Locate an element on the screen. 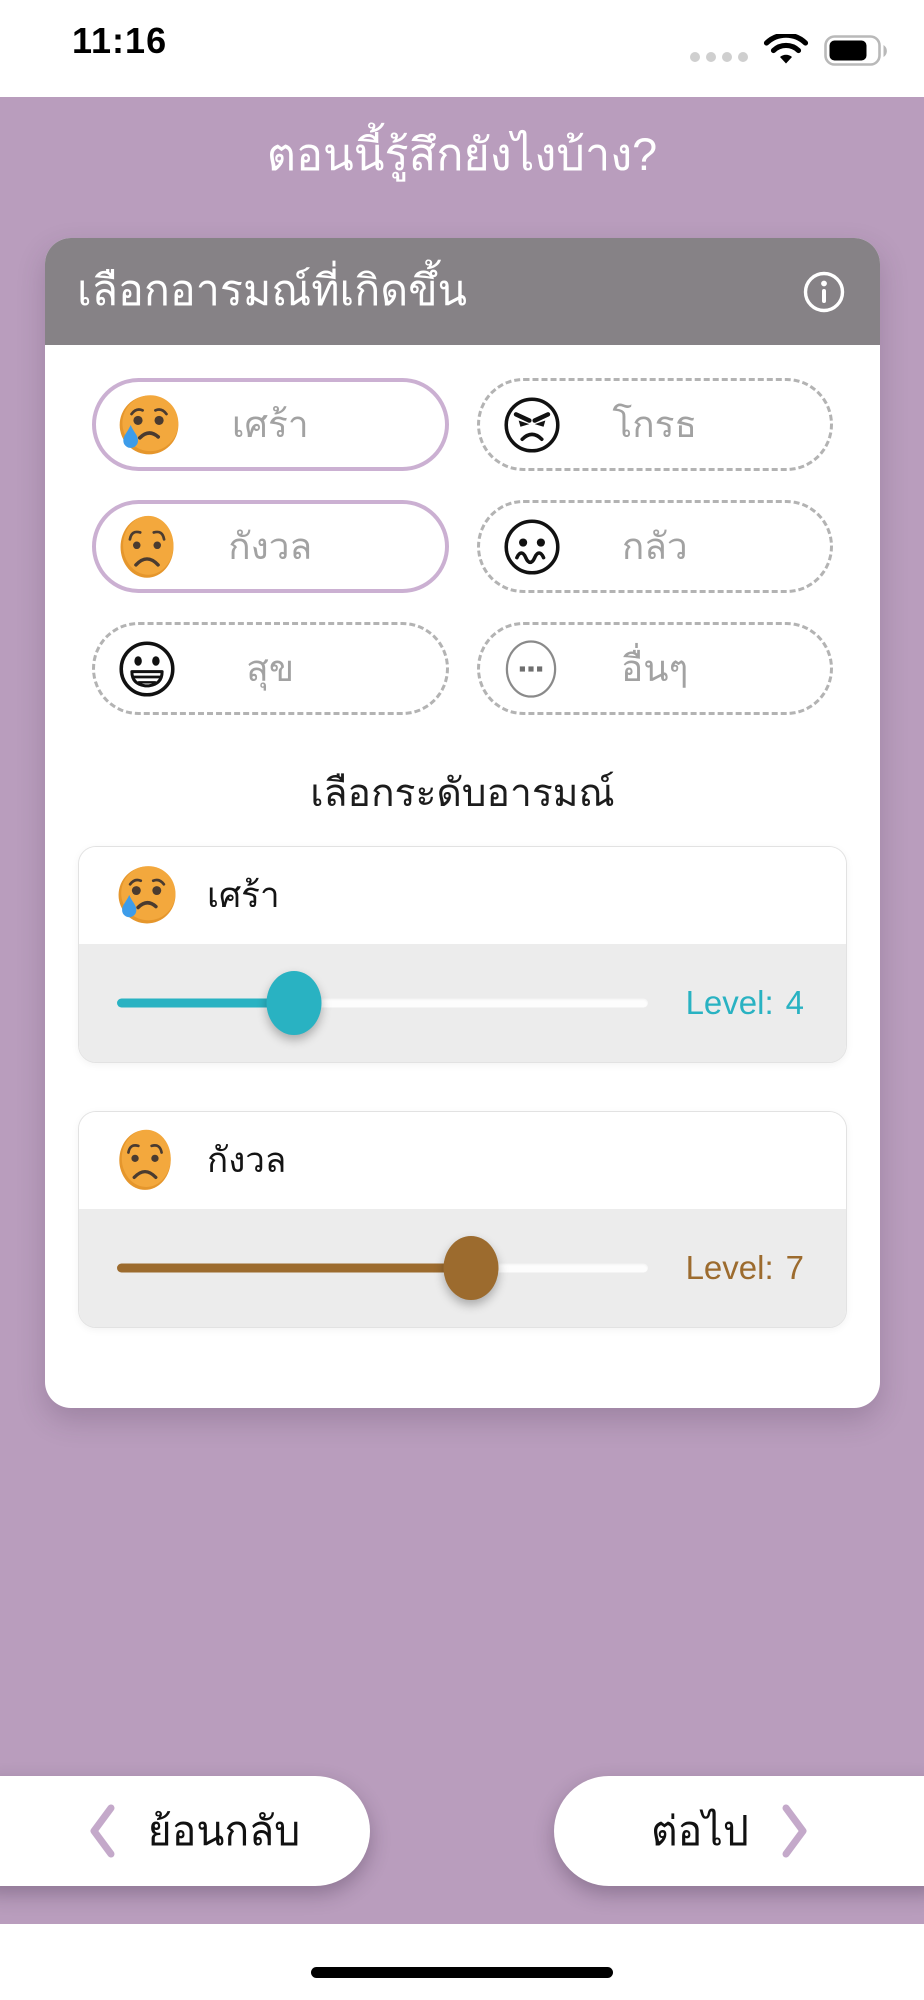  chevron-left-icon is located at coordinates (102, 1831).